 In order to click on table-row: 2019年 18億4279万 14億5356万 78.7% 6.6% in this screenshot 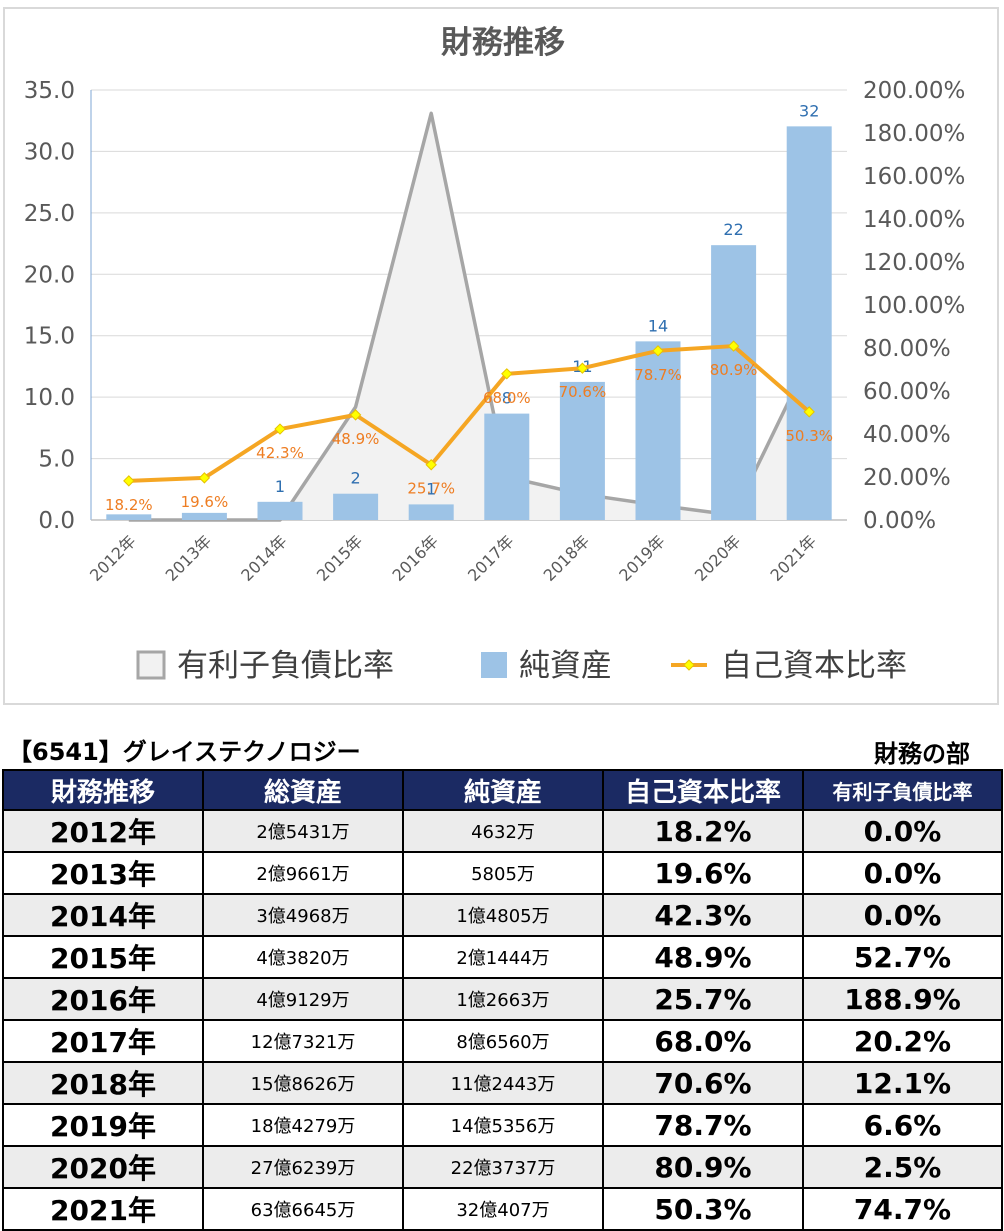, I will do `click(502, 1125)`.